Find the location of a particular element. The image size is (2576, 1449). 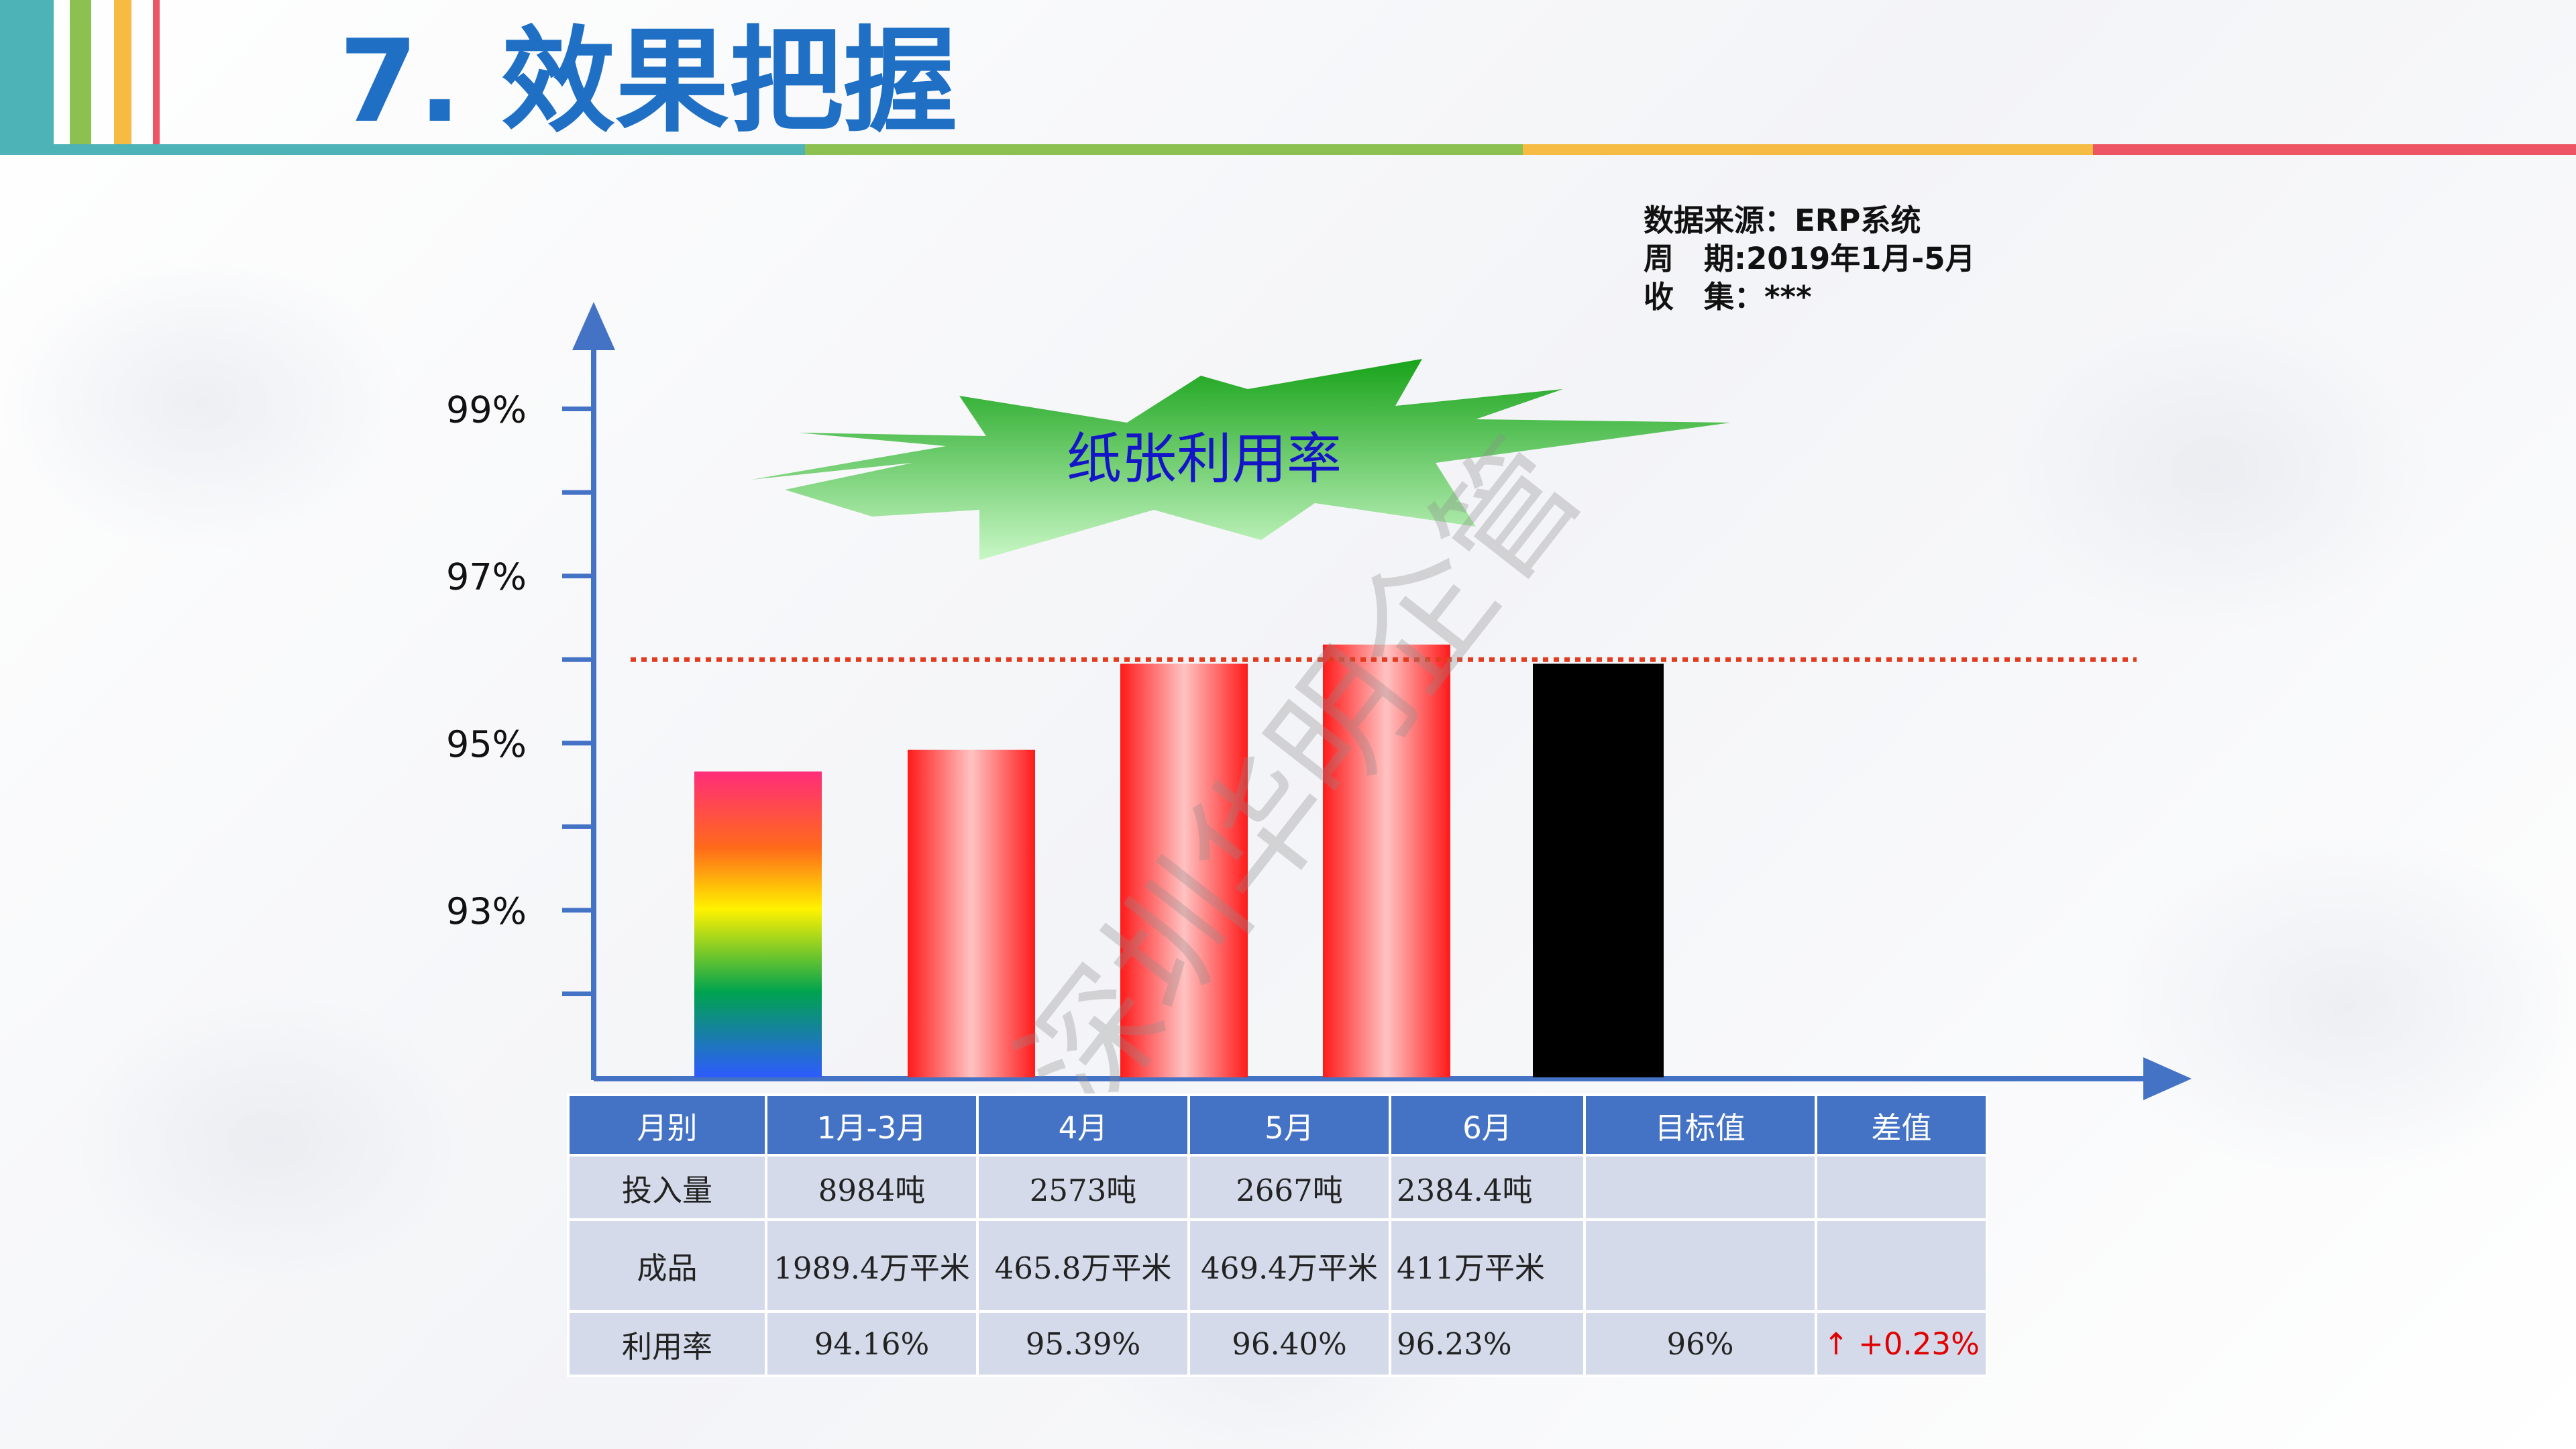

header-apr: 4月 is located at coordinates (1083, 1125).